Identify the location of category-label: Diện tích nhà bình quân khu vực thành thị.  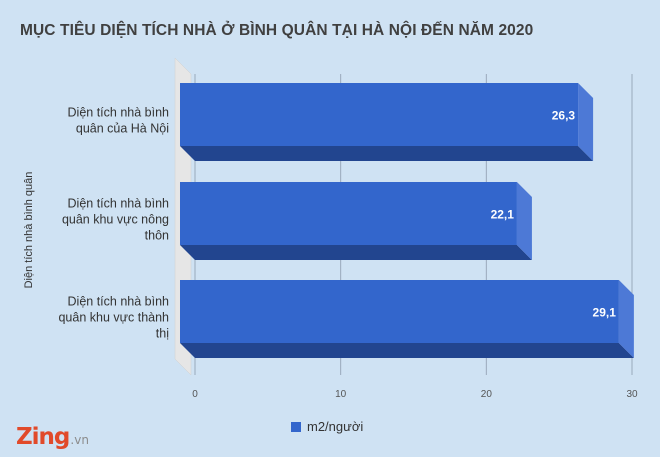
(113, 318).